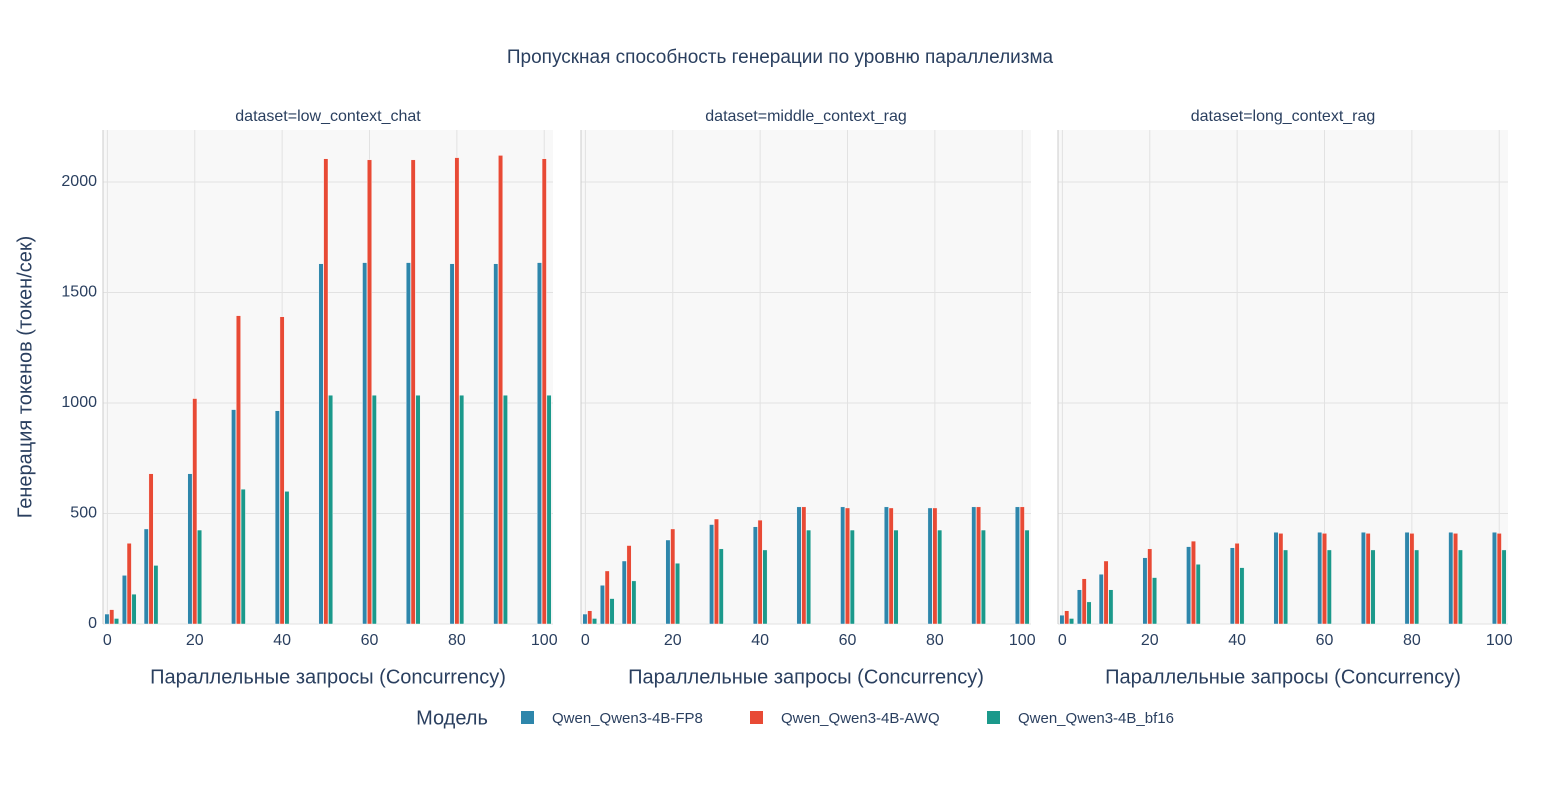  Describe the element at coordinates (79, 402) in the screenshot. I see `y-tick-label: 1000` at that location.